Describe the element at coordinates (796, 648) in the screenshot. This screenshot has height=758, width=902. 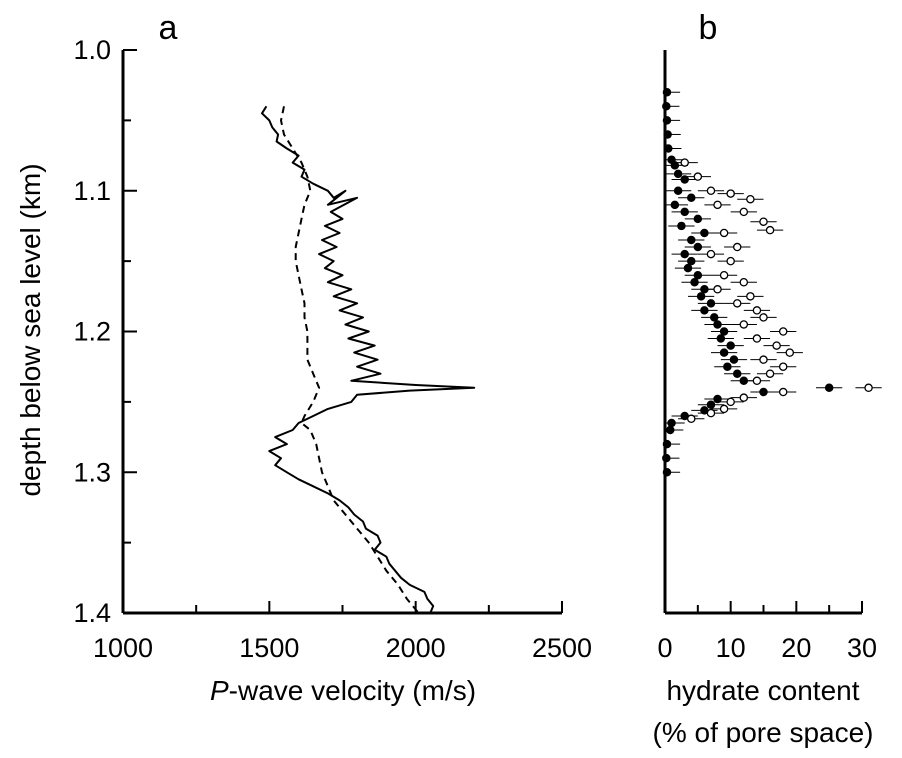
I see `panel-b-x-tick-label: 20` at that location.